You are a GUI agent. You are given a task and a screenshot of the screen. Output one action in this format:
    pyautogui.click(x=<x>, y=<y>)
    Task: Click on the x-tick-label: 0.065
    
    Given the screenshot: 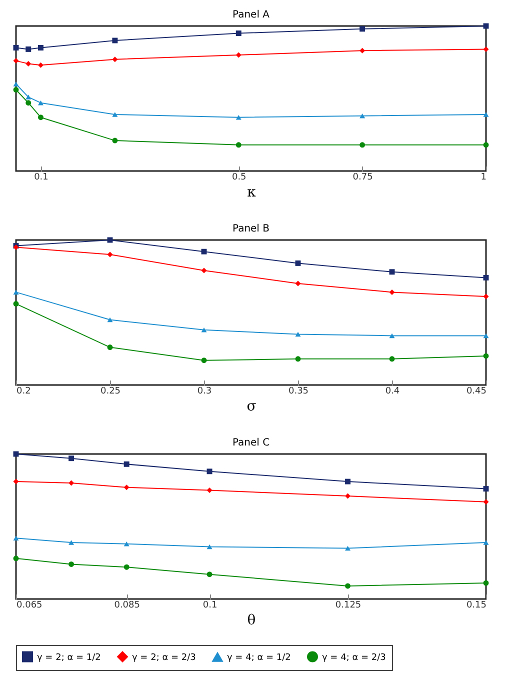 What is the action you would take?
    pyautogui.click(x=29, y=605)
    